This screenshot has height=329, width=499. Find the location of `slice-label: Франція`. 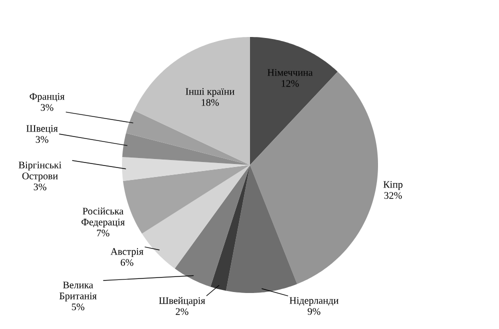

slice-label: Франція is located at coordinates (47, 97).